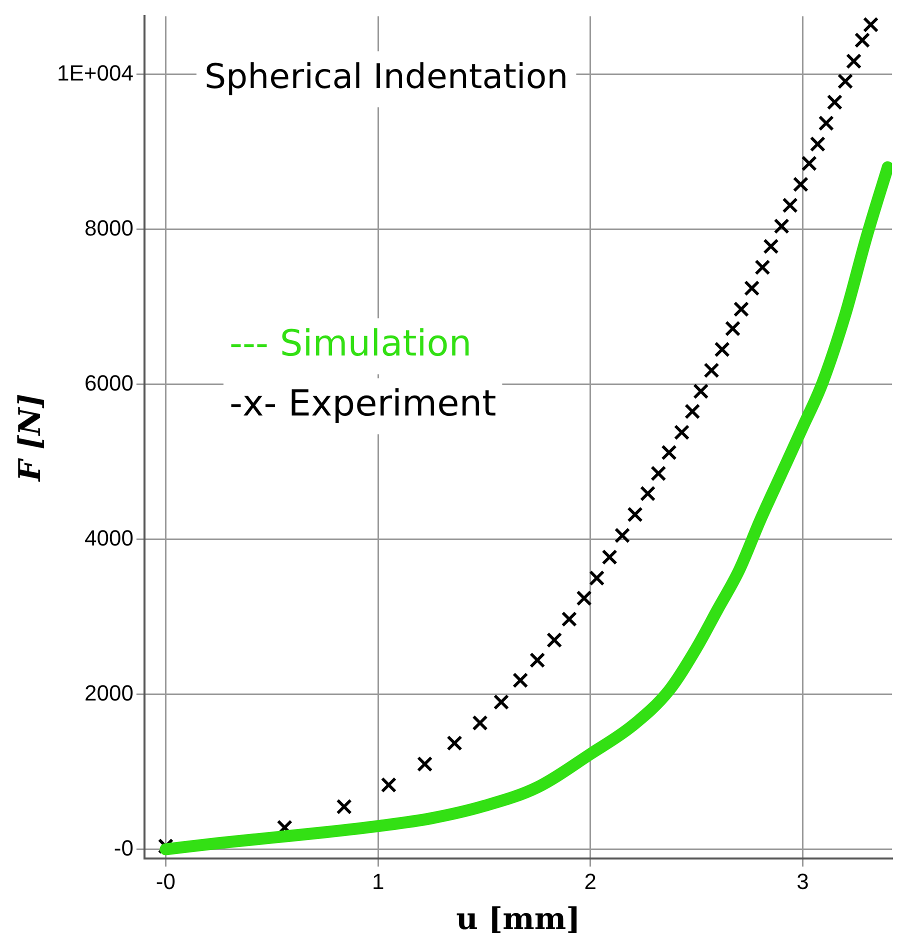  What do you see at coordinates (124, 847) in the screenshot?
I see `y-tick-label: -0` at bounding box center [124, 847].